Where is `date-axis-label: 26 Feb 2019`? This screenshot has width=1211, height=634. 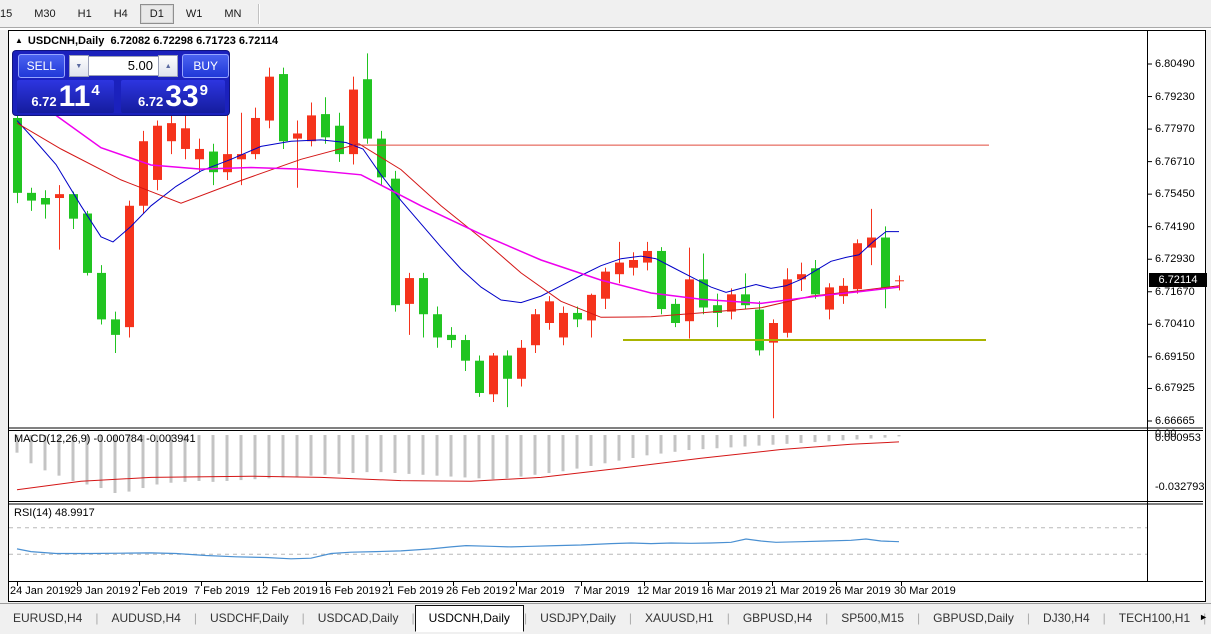 date-axis-label: 26 Feb 2019 is located at coordinates (477, 591).